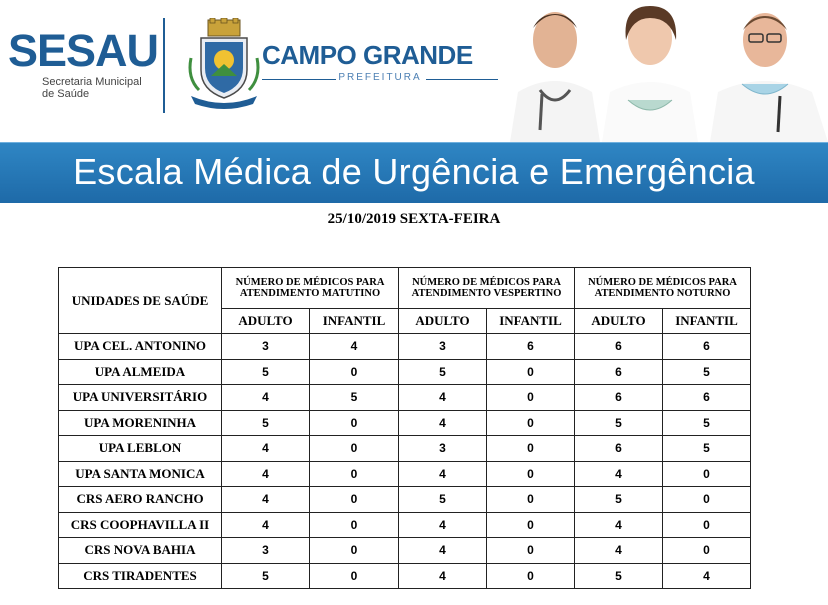 This screenshot has height=605, width=828. I want to click on sesau-subtitle-line2: de Saúde, so click(66, 94).